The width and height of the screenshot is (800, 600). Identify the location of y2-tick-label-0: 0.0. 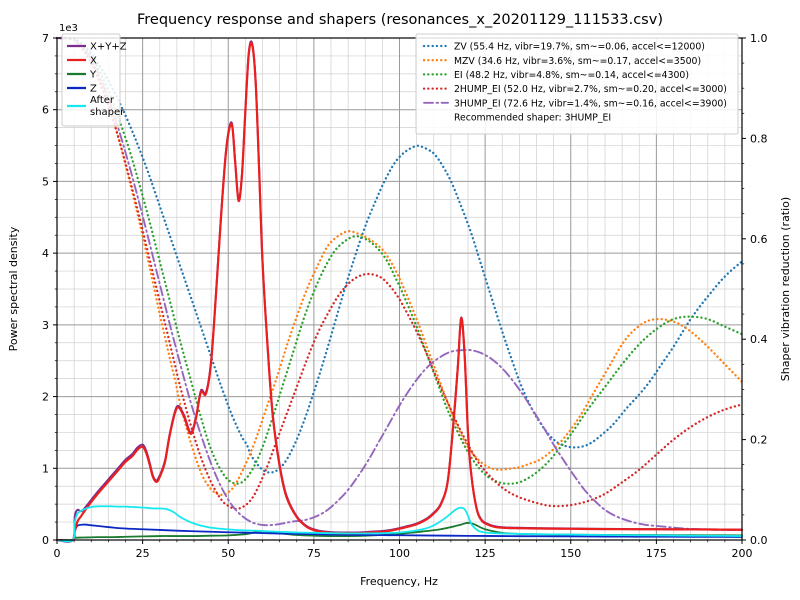
(759, 540).